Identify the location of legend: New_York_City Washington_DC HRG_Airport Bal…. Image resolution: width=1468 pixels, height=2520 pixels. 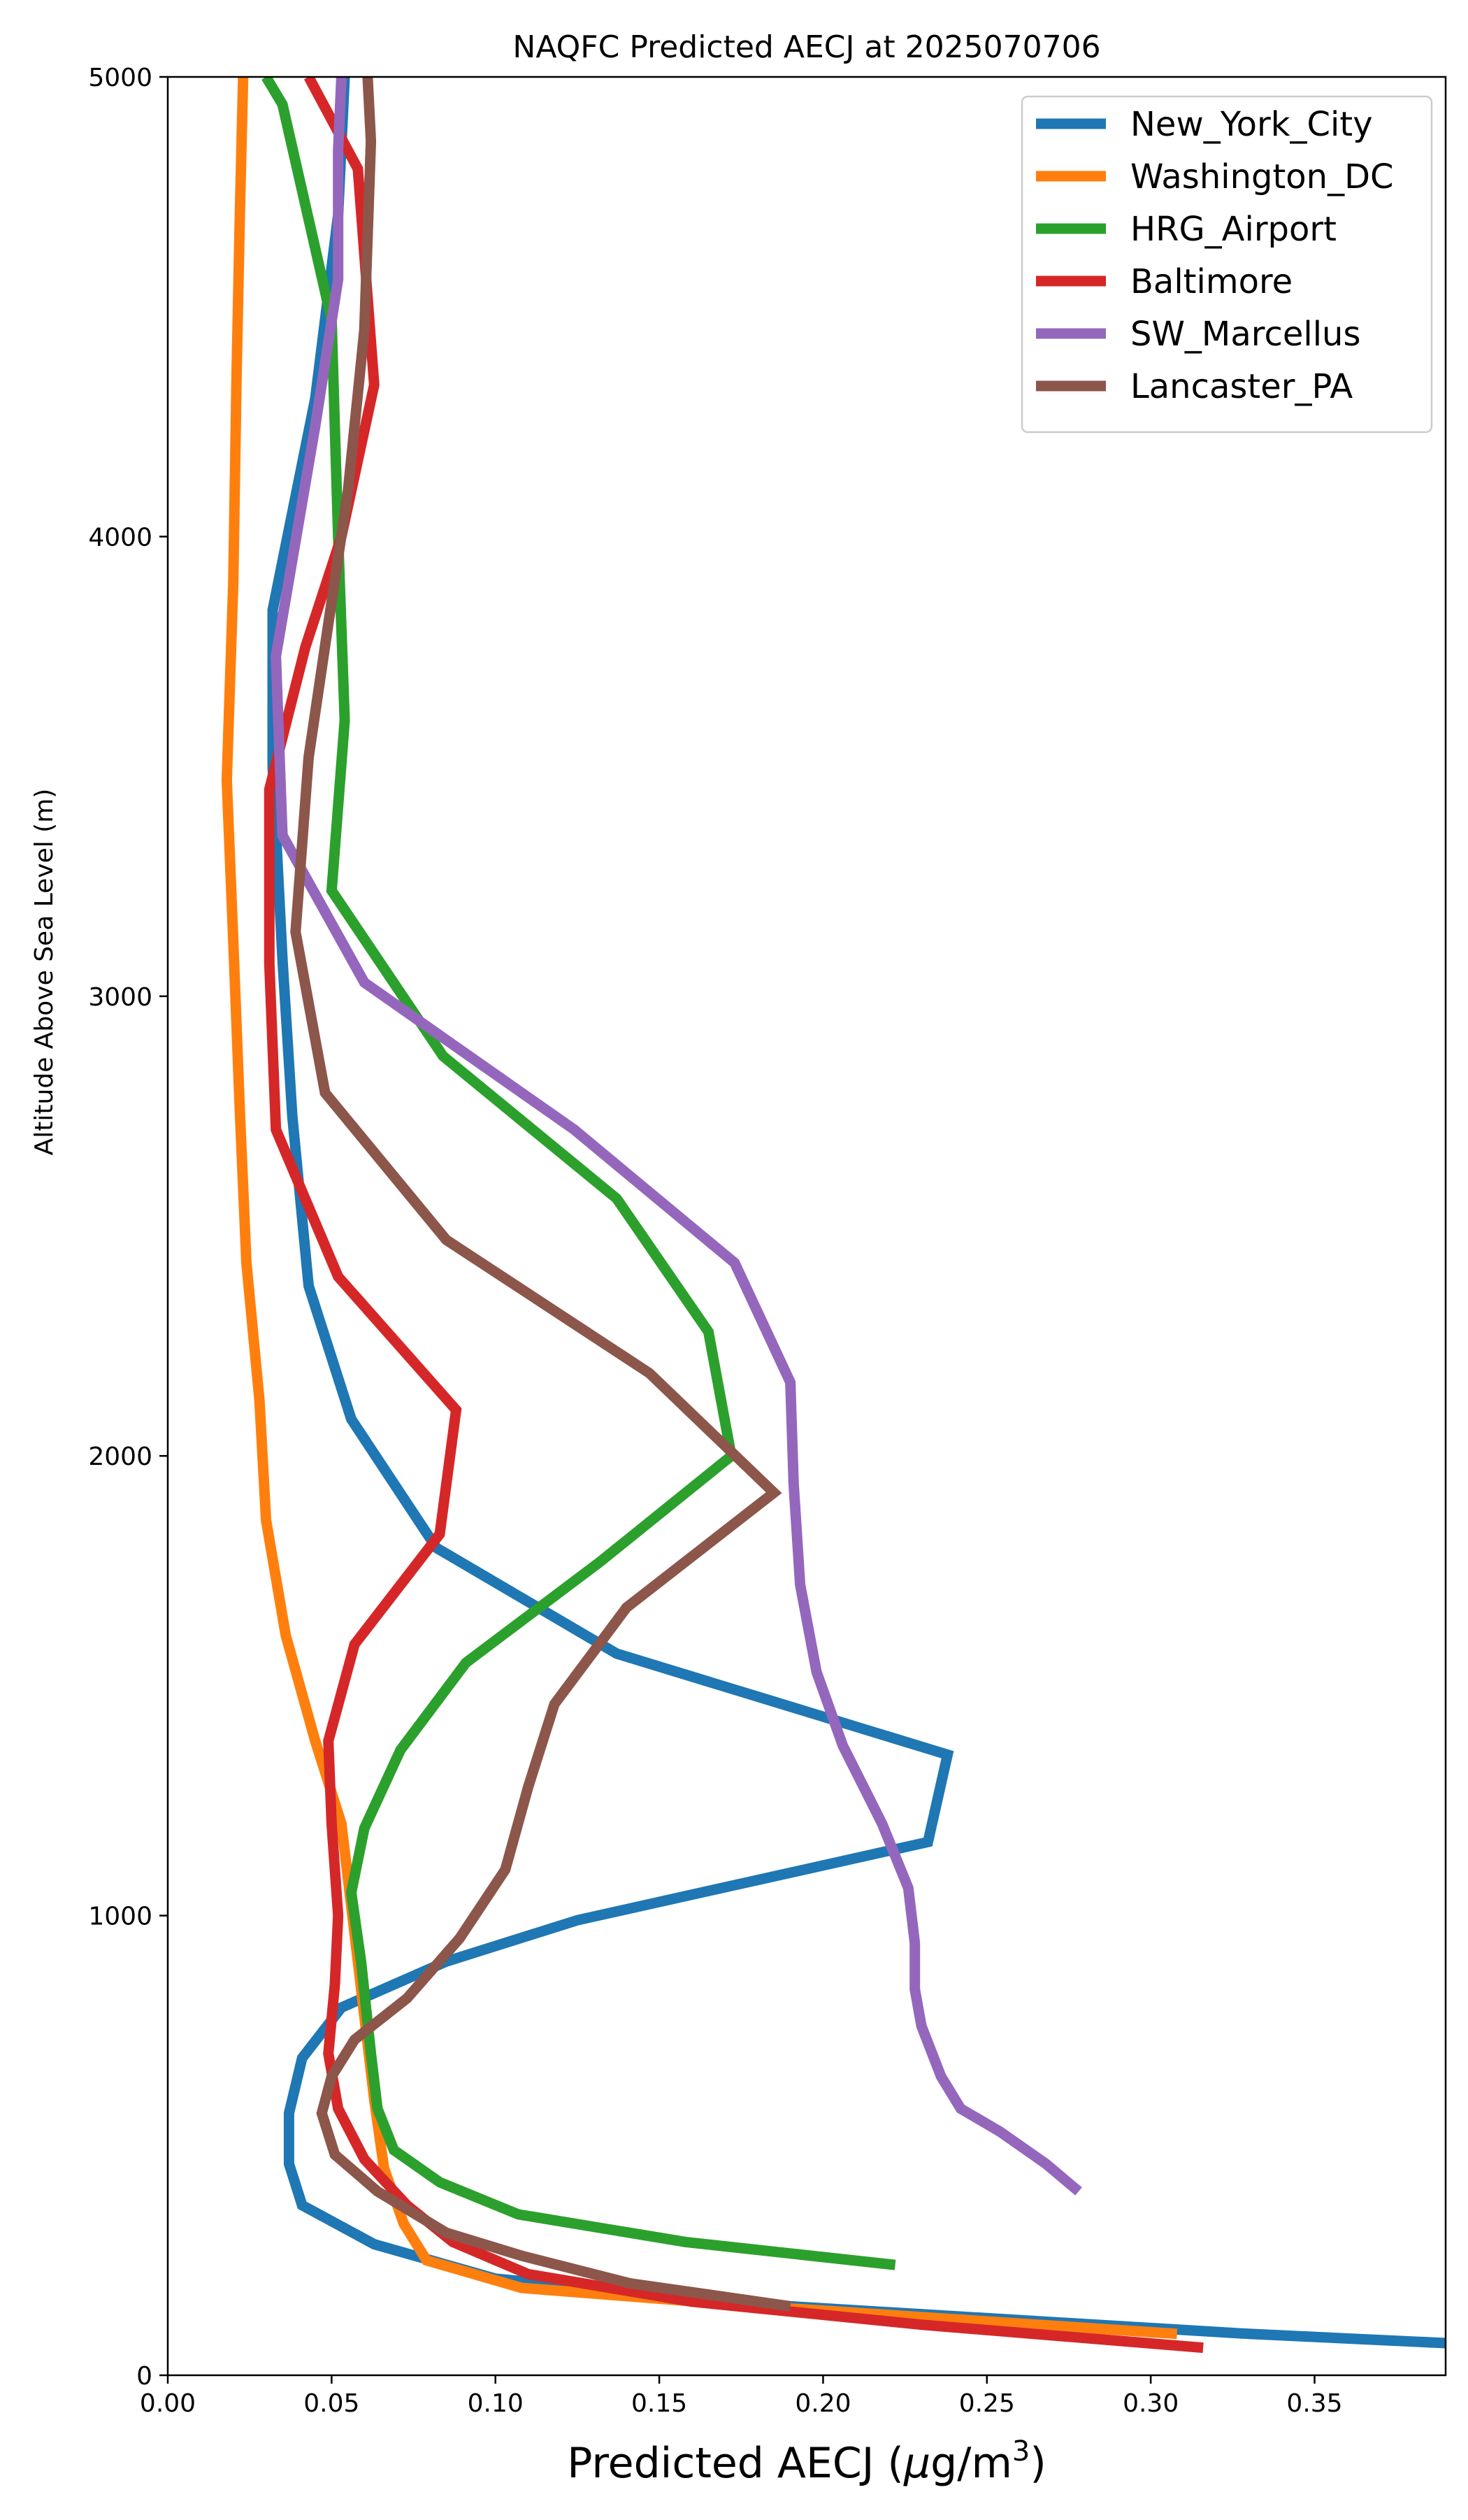
(1227, 264).